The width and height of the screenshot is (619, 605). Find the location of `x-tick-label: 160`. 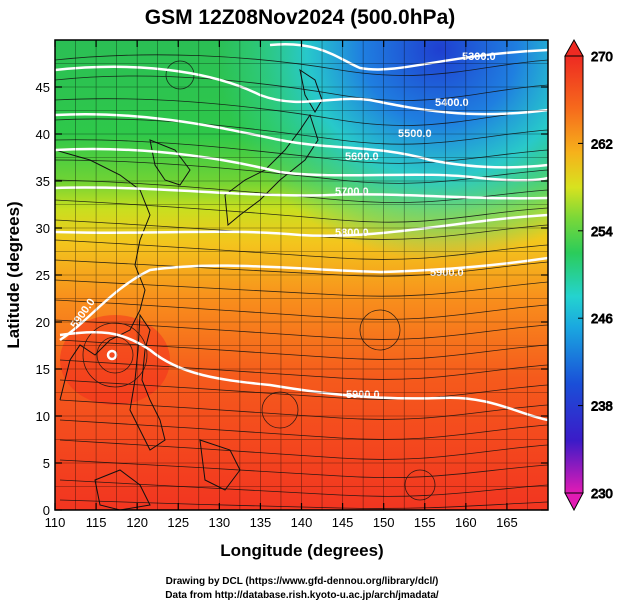

x-tick-label: 160 is located at coordinates (466, 522).